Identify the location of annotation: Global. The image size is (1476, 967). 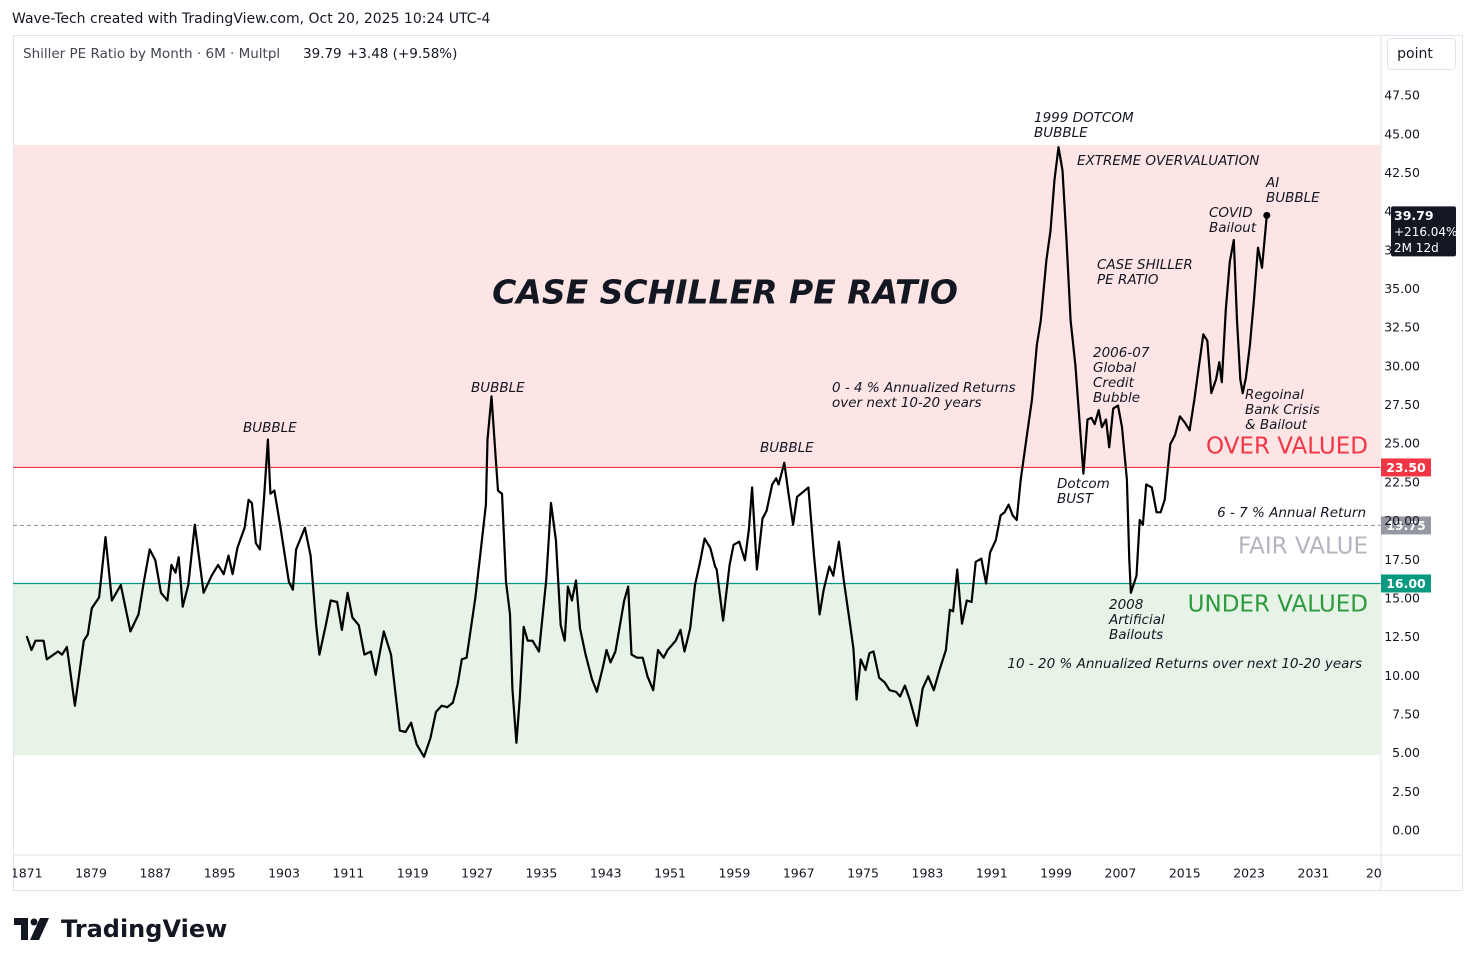
(1114, 368).